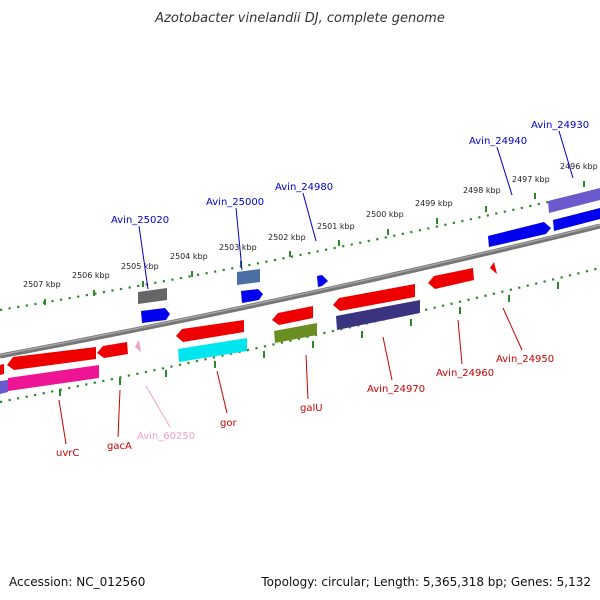  Describe the element at coordinates (498, 141) in the screenshot. I see `gene-label: Avin_24940` at that location.